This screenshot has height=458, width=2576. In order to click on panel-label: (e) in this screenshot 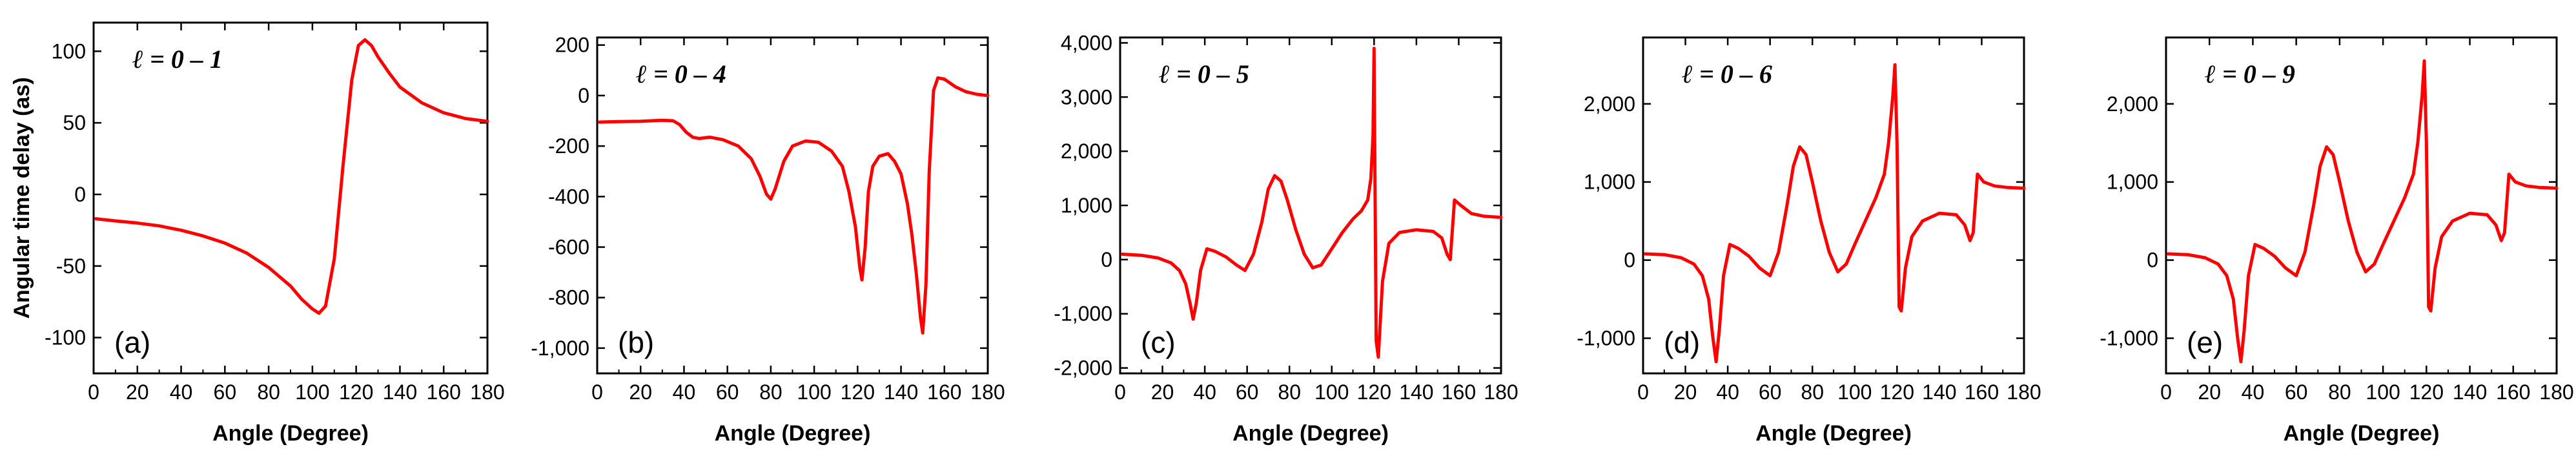, I will do `click(2205, 343)`.